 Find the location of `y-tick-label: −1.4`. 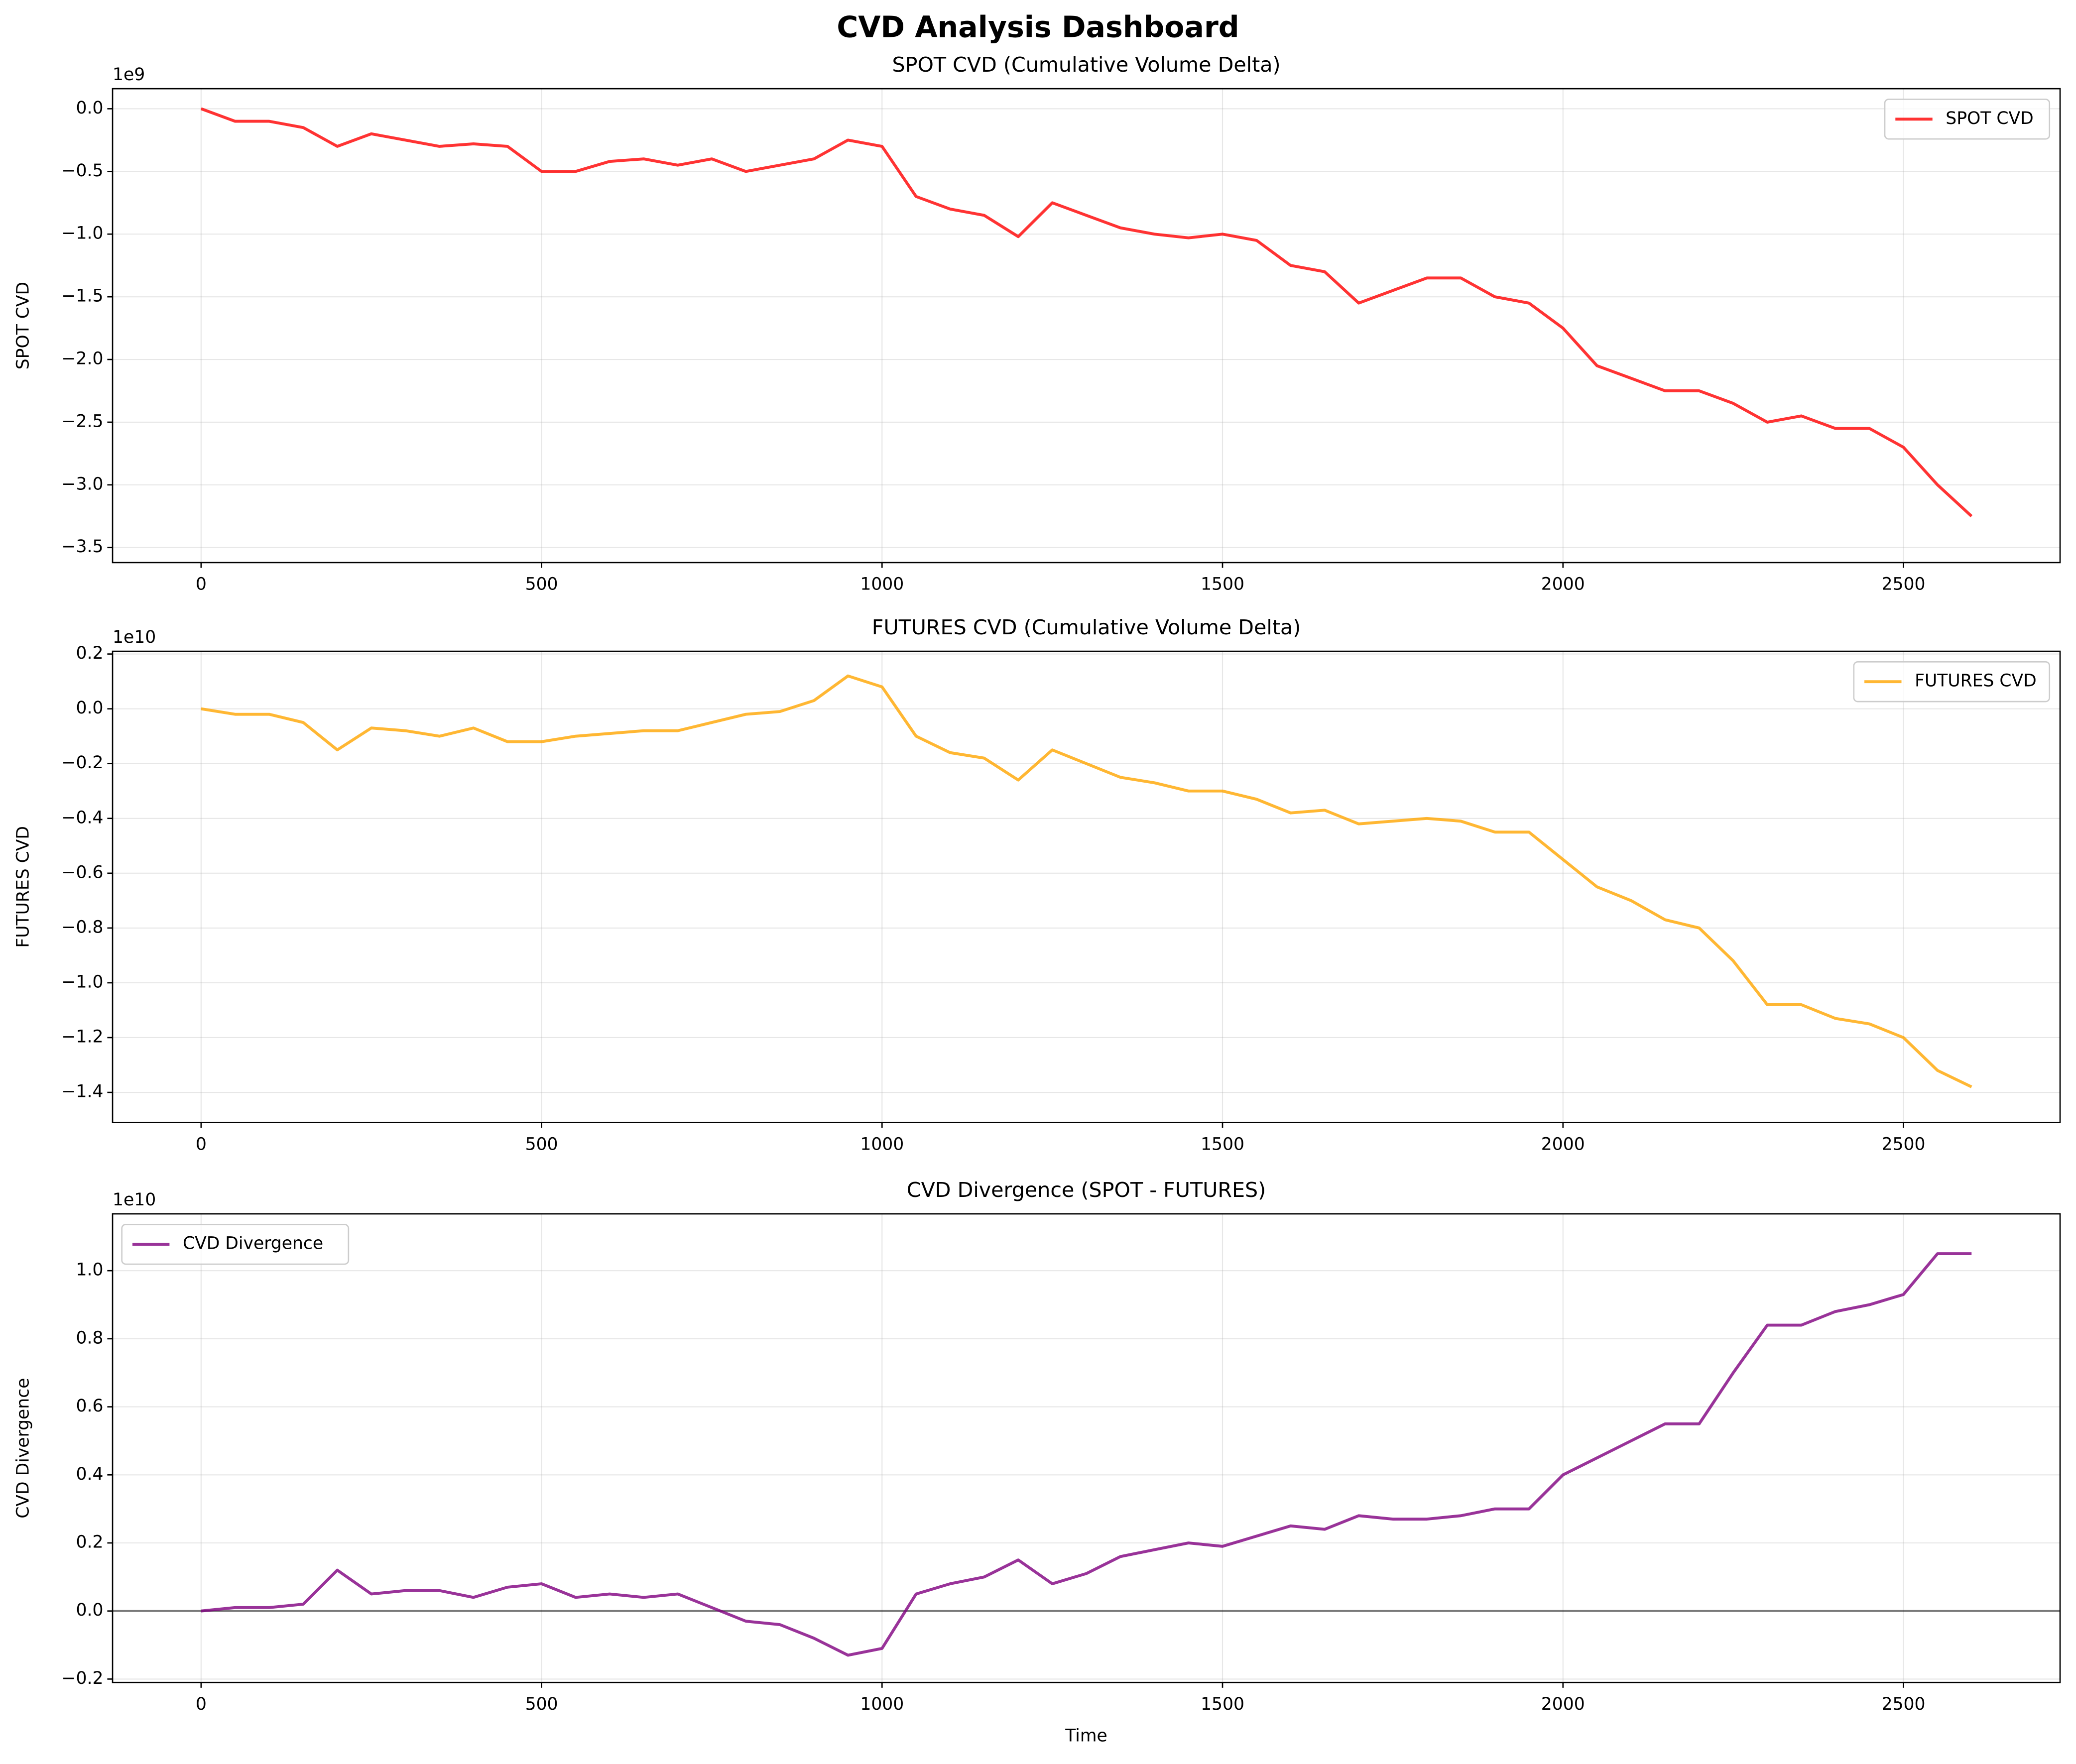

y-tick-label: −1.4 is located at coordinates (83, 1092).